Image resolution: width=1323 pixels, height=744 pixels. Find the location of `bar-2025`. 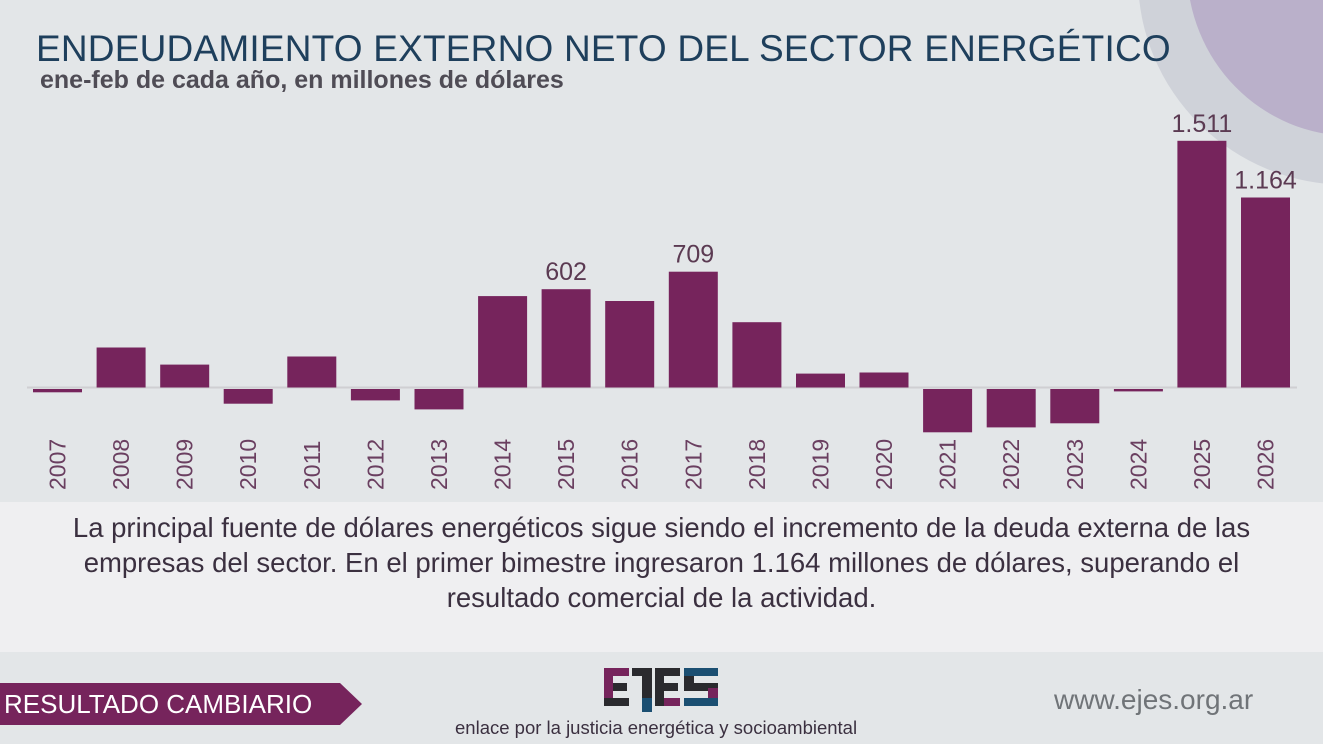

bar-2025 is located at coordinates (1202, 264).